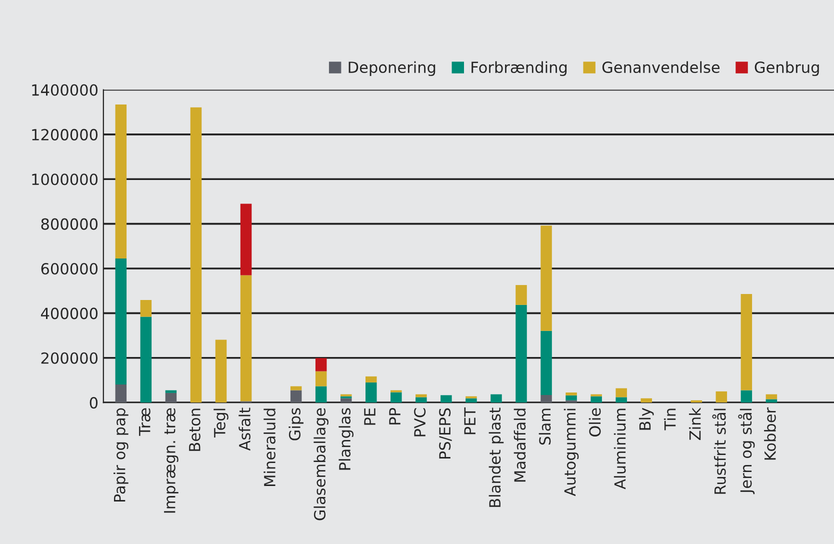  Describe the element at coordinates (571, 452) in the screenshot. I see `x-tick-label: Autogummi` at that location.